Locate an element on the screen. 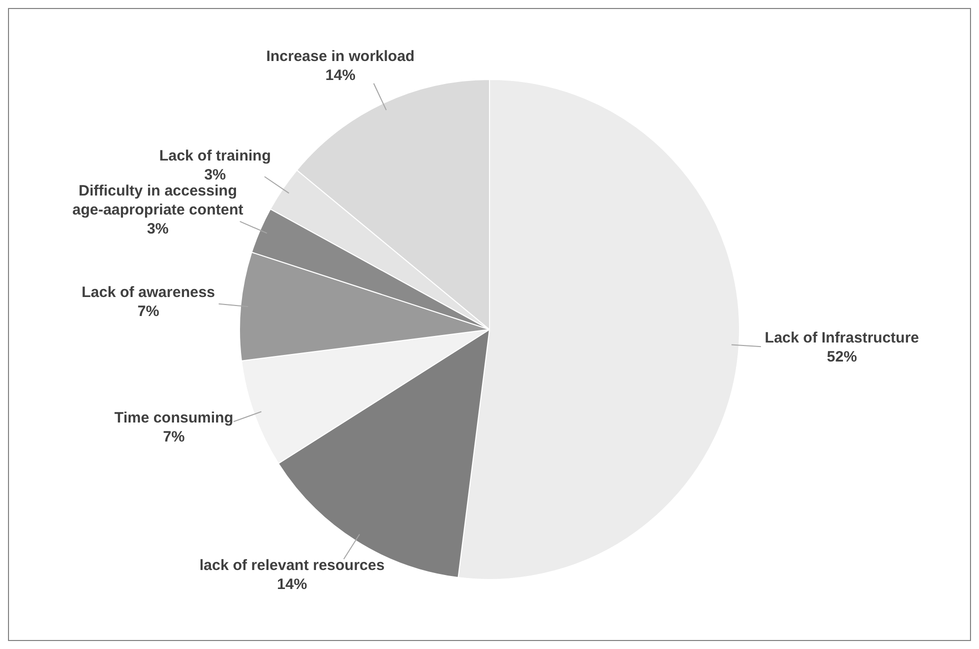 The image size is (979, 649). data-label: 52% is located at coordinates (841, 357).